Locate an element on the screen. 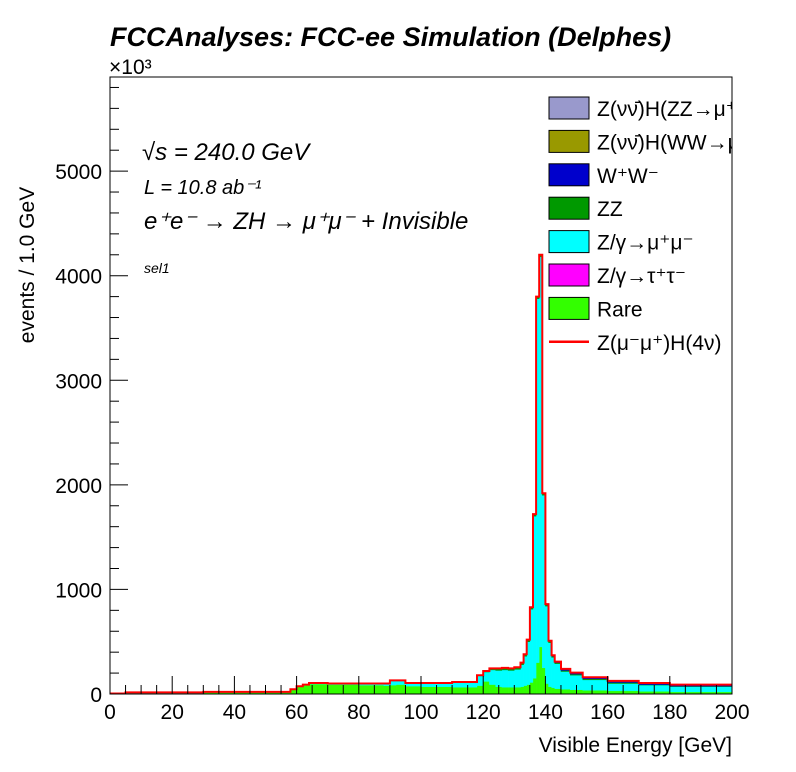  x-tick-label: 40 is located at coordinates (234, 712).